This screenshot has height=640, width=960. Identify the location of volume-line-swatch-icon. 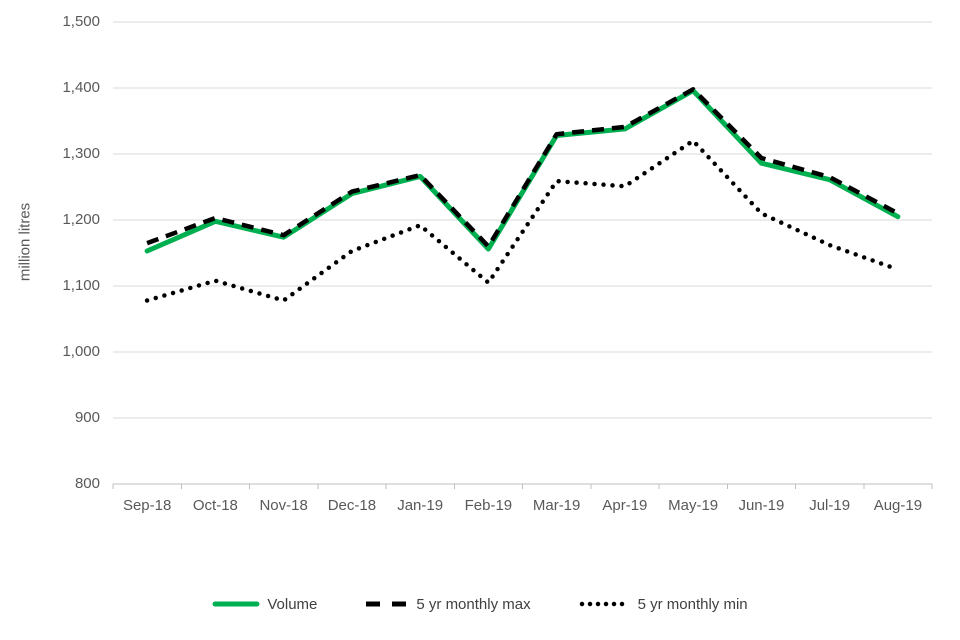
(236, 604).